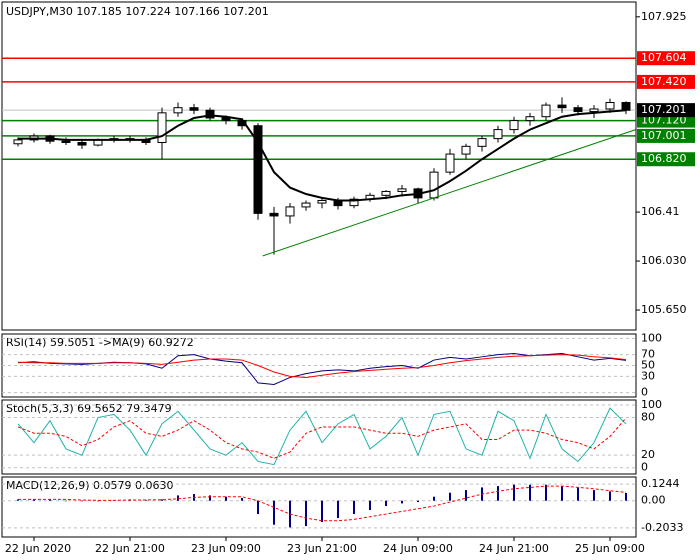 This screenshot has width=700, height=560. What do you see at coordinates (660, 211) in the screenshot?
I see `y-tick-label: 106.41` at bounding box center [660, 211].